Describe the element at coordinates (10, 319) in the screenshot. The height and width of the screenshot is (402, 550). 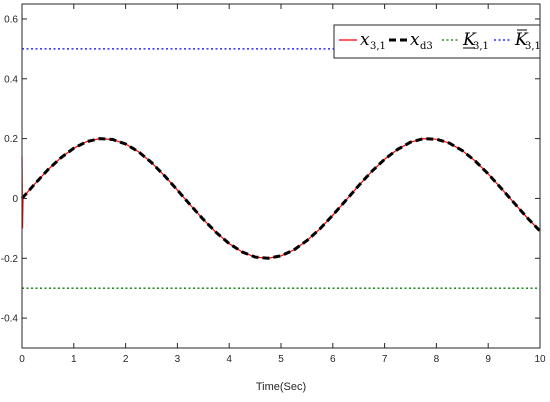
I see `y-tick-label: -0.4` at that location.